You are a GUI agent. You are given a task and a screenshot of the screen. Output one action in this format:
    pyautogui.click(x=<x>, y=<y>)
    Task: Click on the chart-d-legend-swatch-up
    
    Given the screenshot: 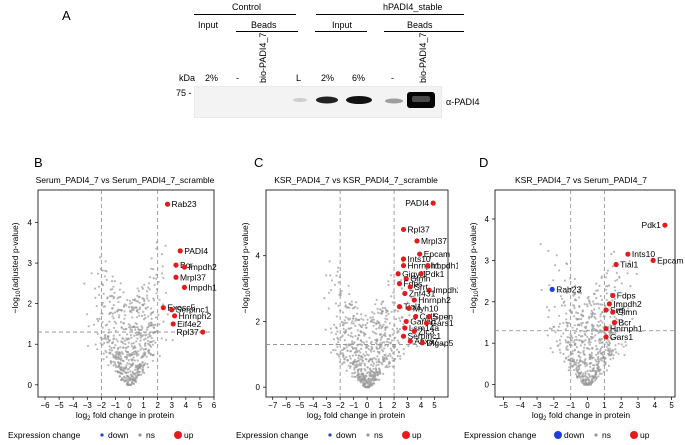 What is the action you would take?
    pyautogui.click(x=634, y=435)
    